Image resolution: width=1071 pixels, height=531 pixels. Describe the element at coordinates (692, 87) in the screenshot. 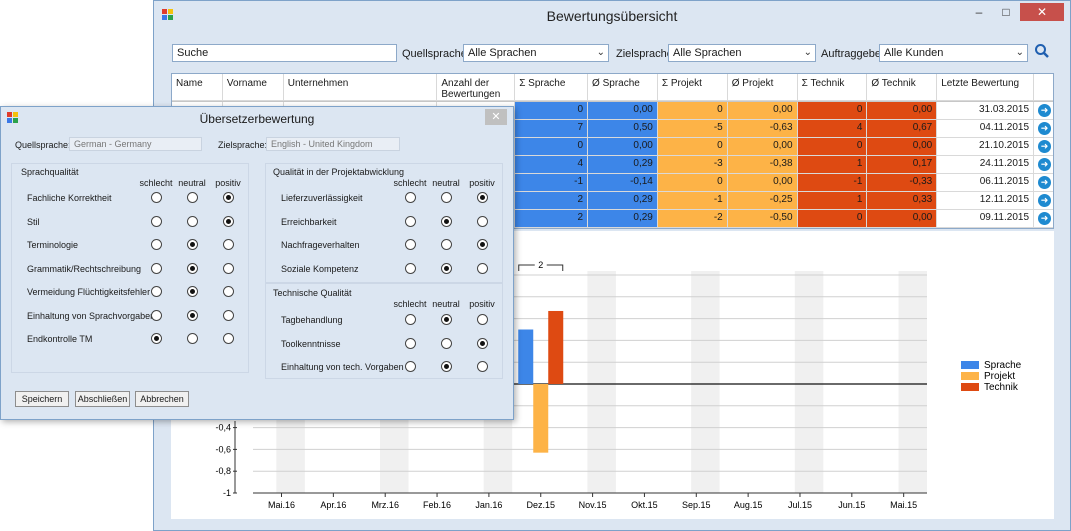

I see `col-header: Σ Projekt` at that location.